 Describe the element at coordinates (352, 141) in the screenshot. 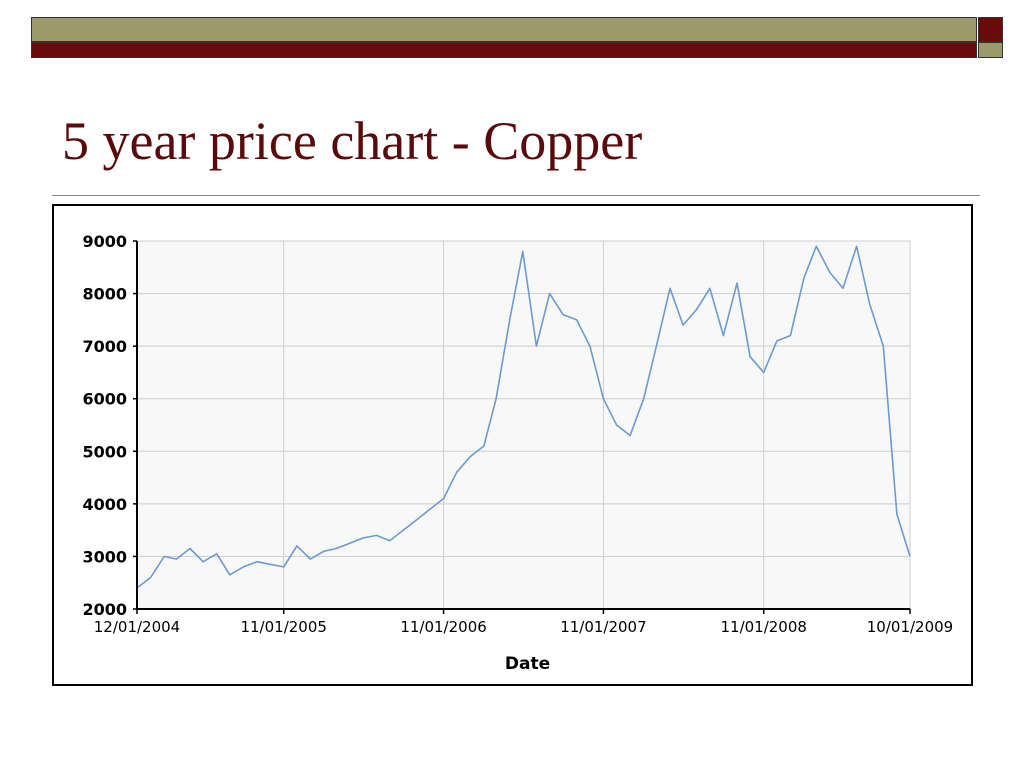

I see `slide-title: 5 year price chart - Copper` at that location.